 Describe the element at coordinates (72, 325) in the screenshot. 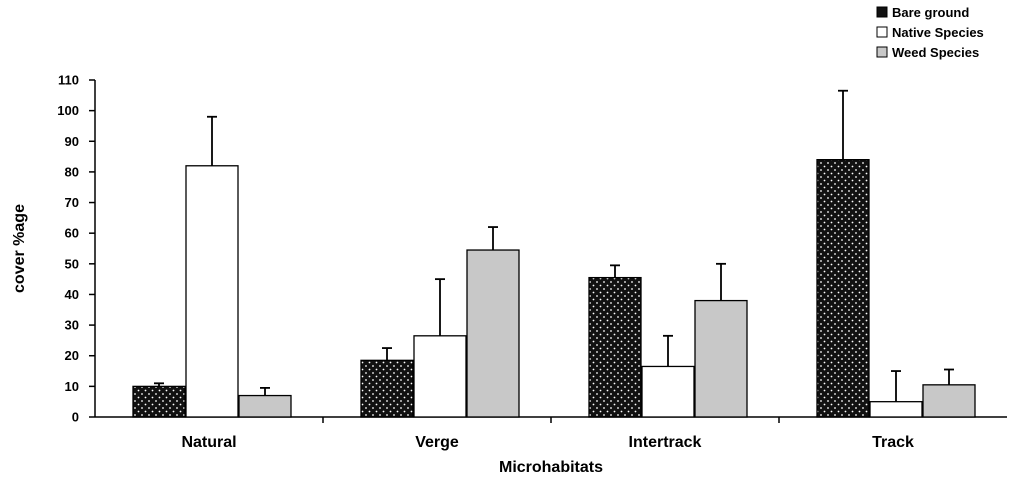

I see `y-tick-label: 30` at that location.